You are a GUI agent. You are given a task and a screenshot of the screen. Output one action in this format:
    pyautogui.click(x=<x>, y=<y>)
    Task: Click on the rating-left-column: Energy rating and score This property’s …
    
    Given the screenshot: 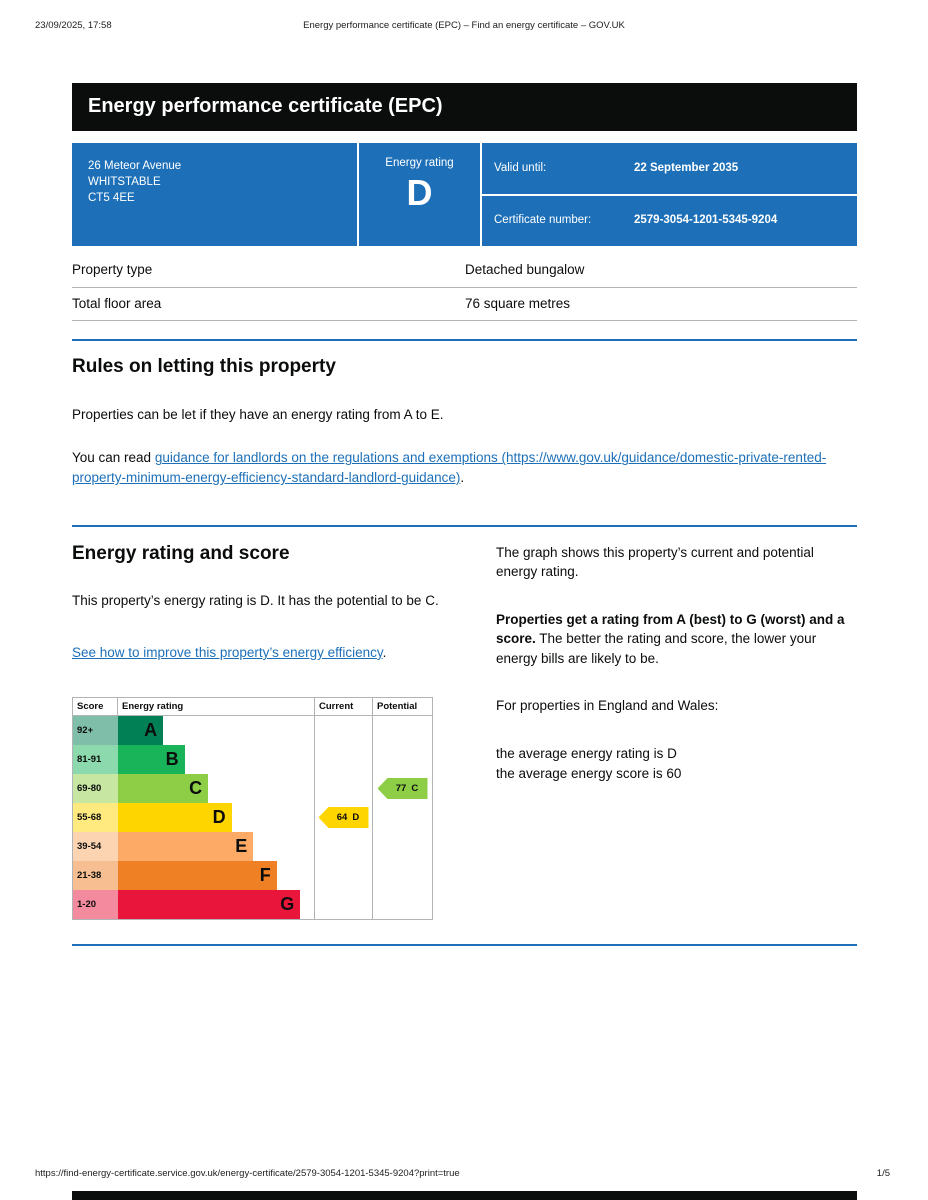 What is the action you would take?
    pyautogui.click(x=256, y=731)
    